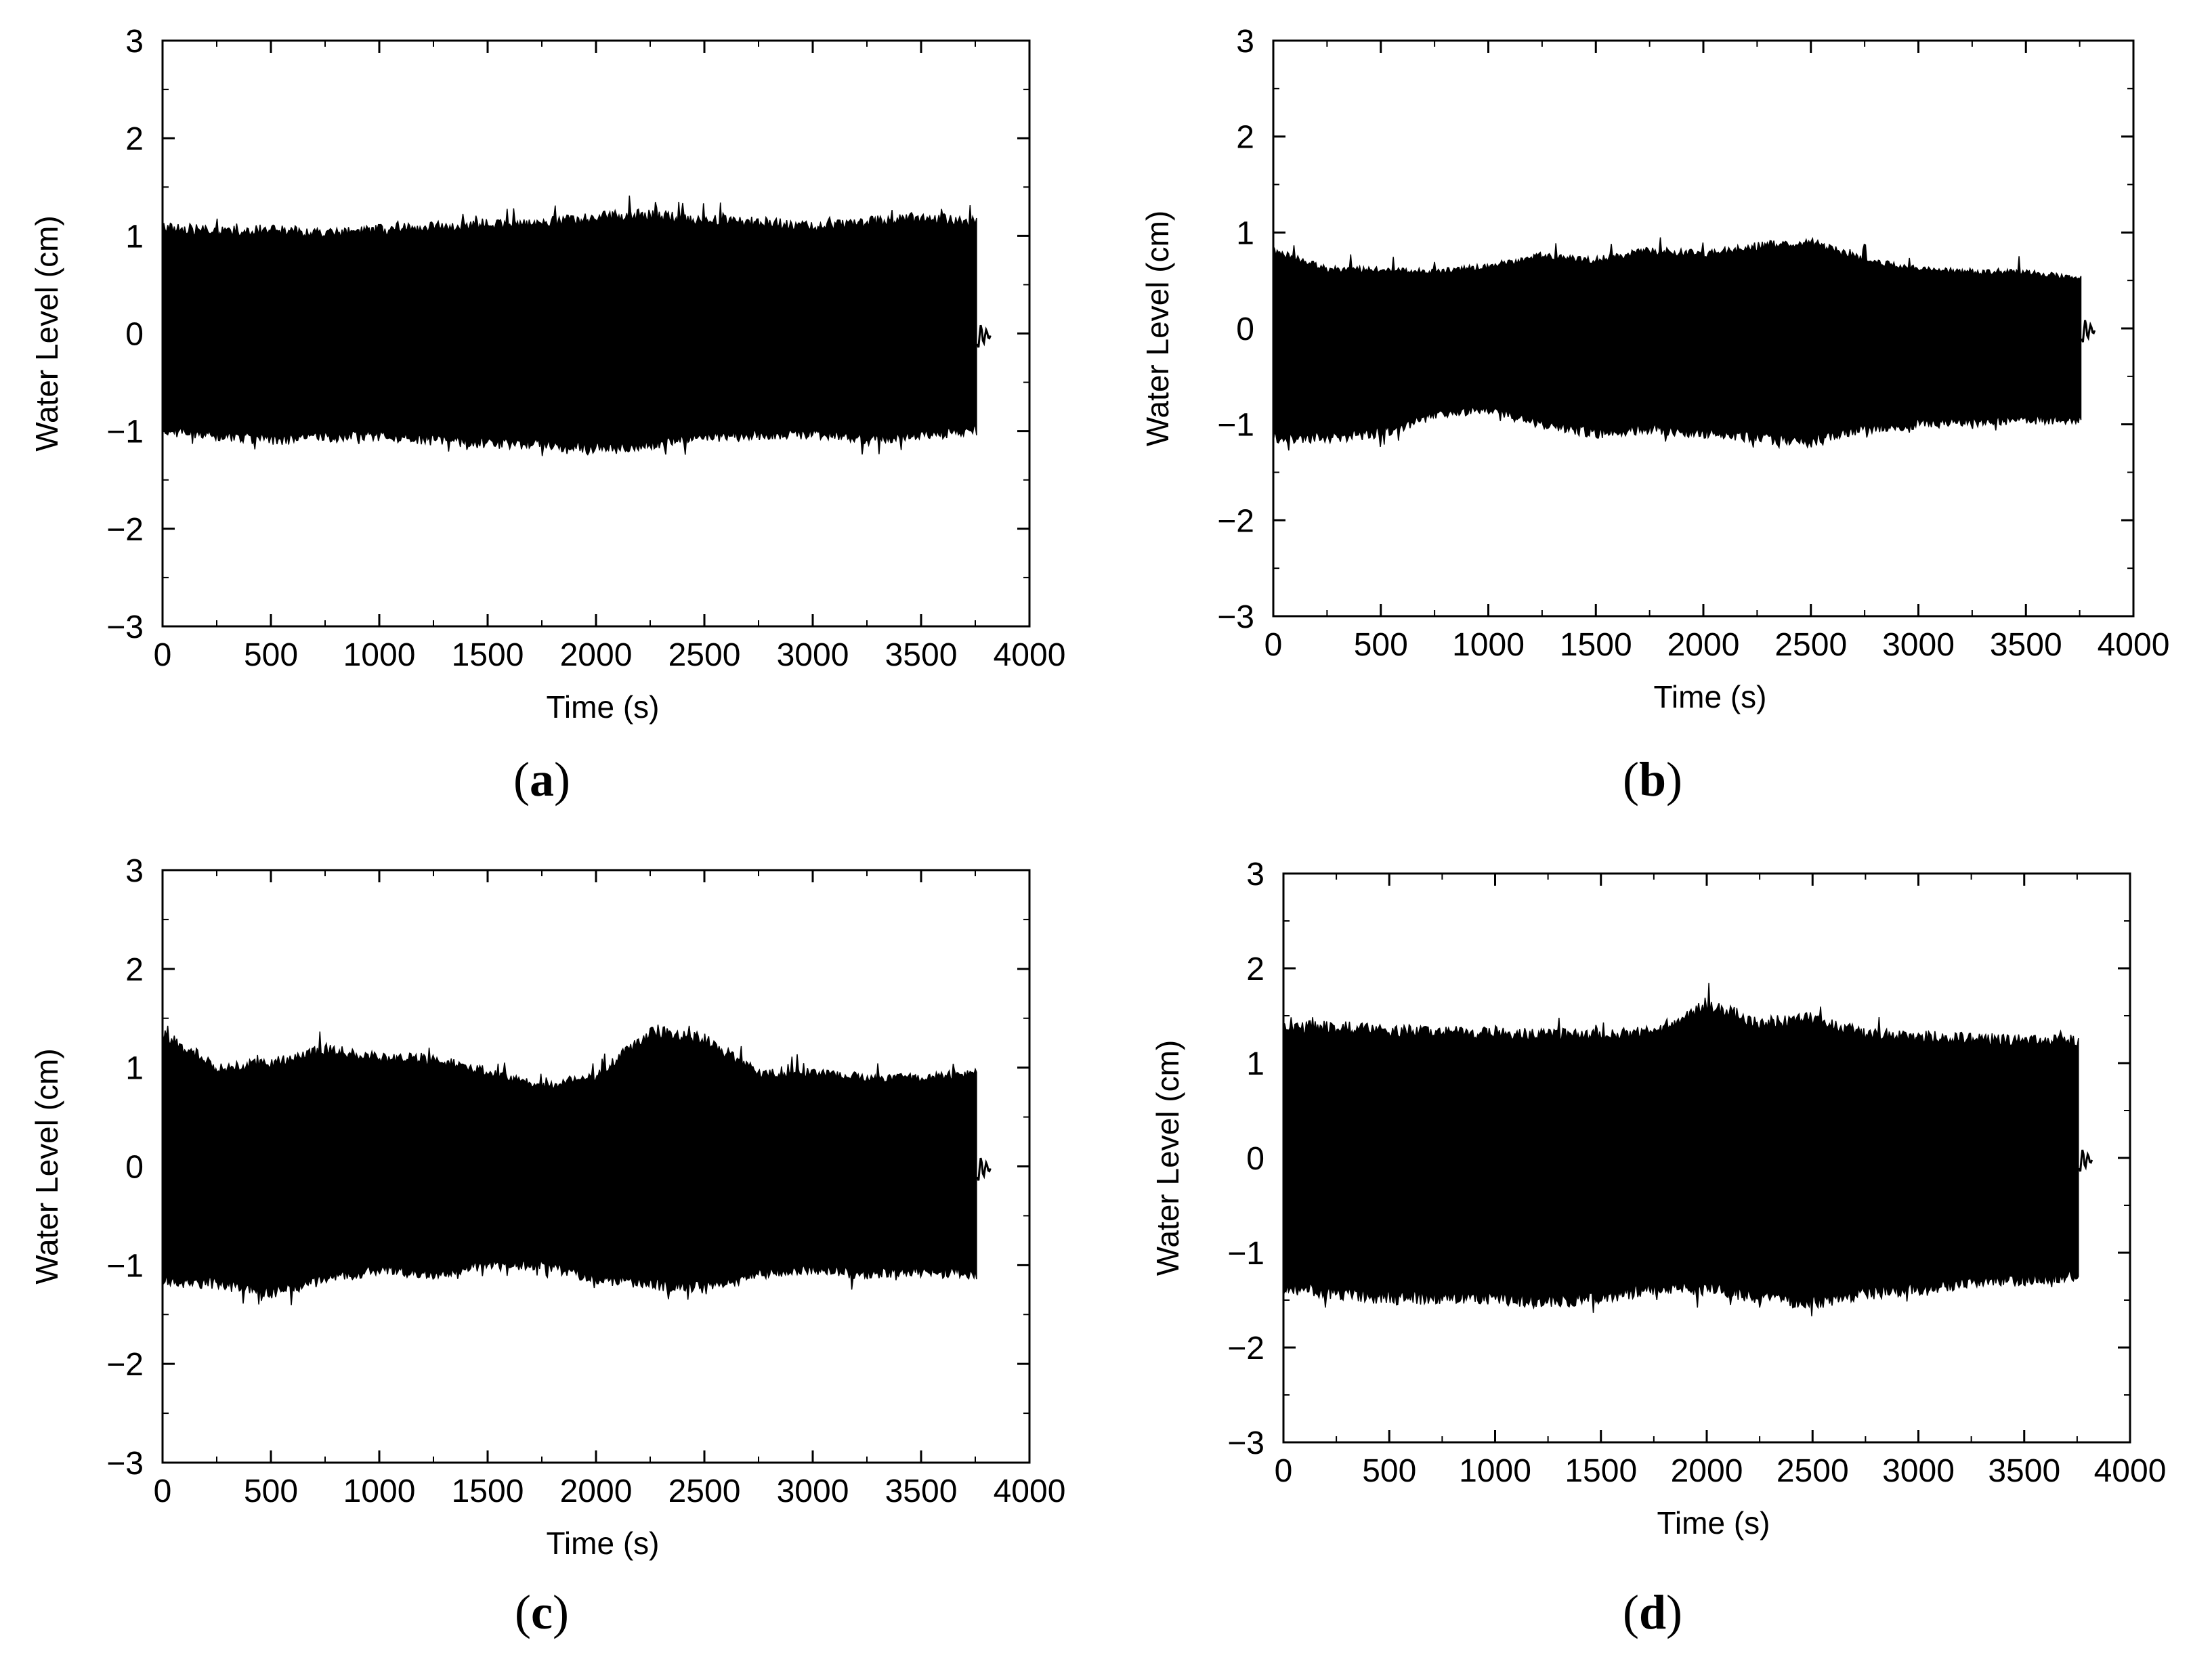  I want to click on y-tick-label-d-5: −2, so click(1246, 1348).